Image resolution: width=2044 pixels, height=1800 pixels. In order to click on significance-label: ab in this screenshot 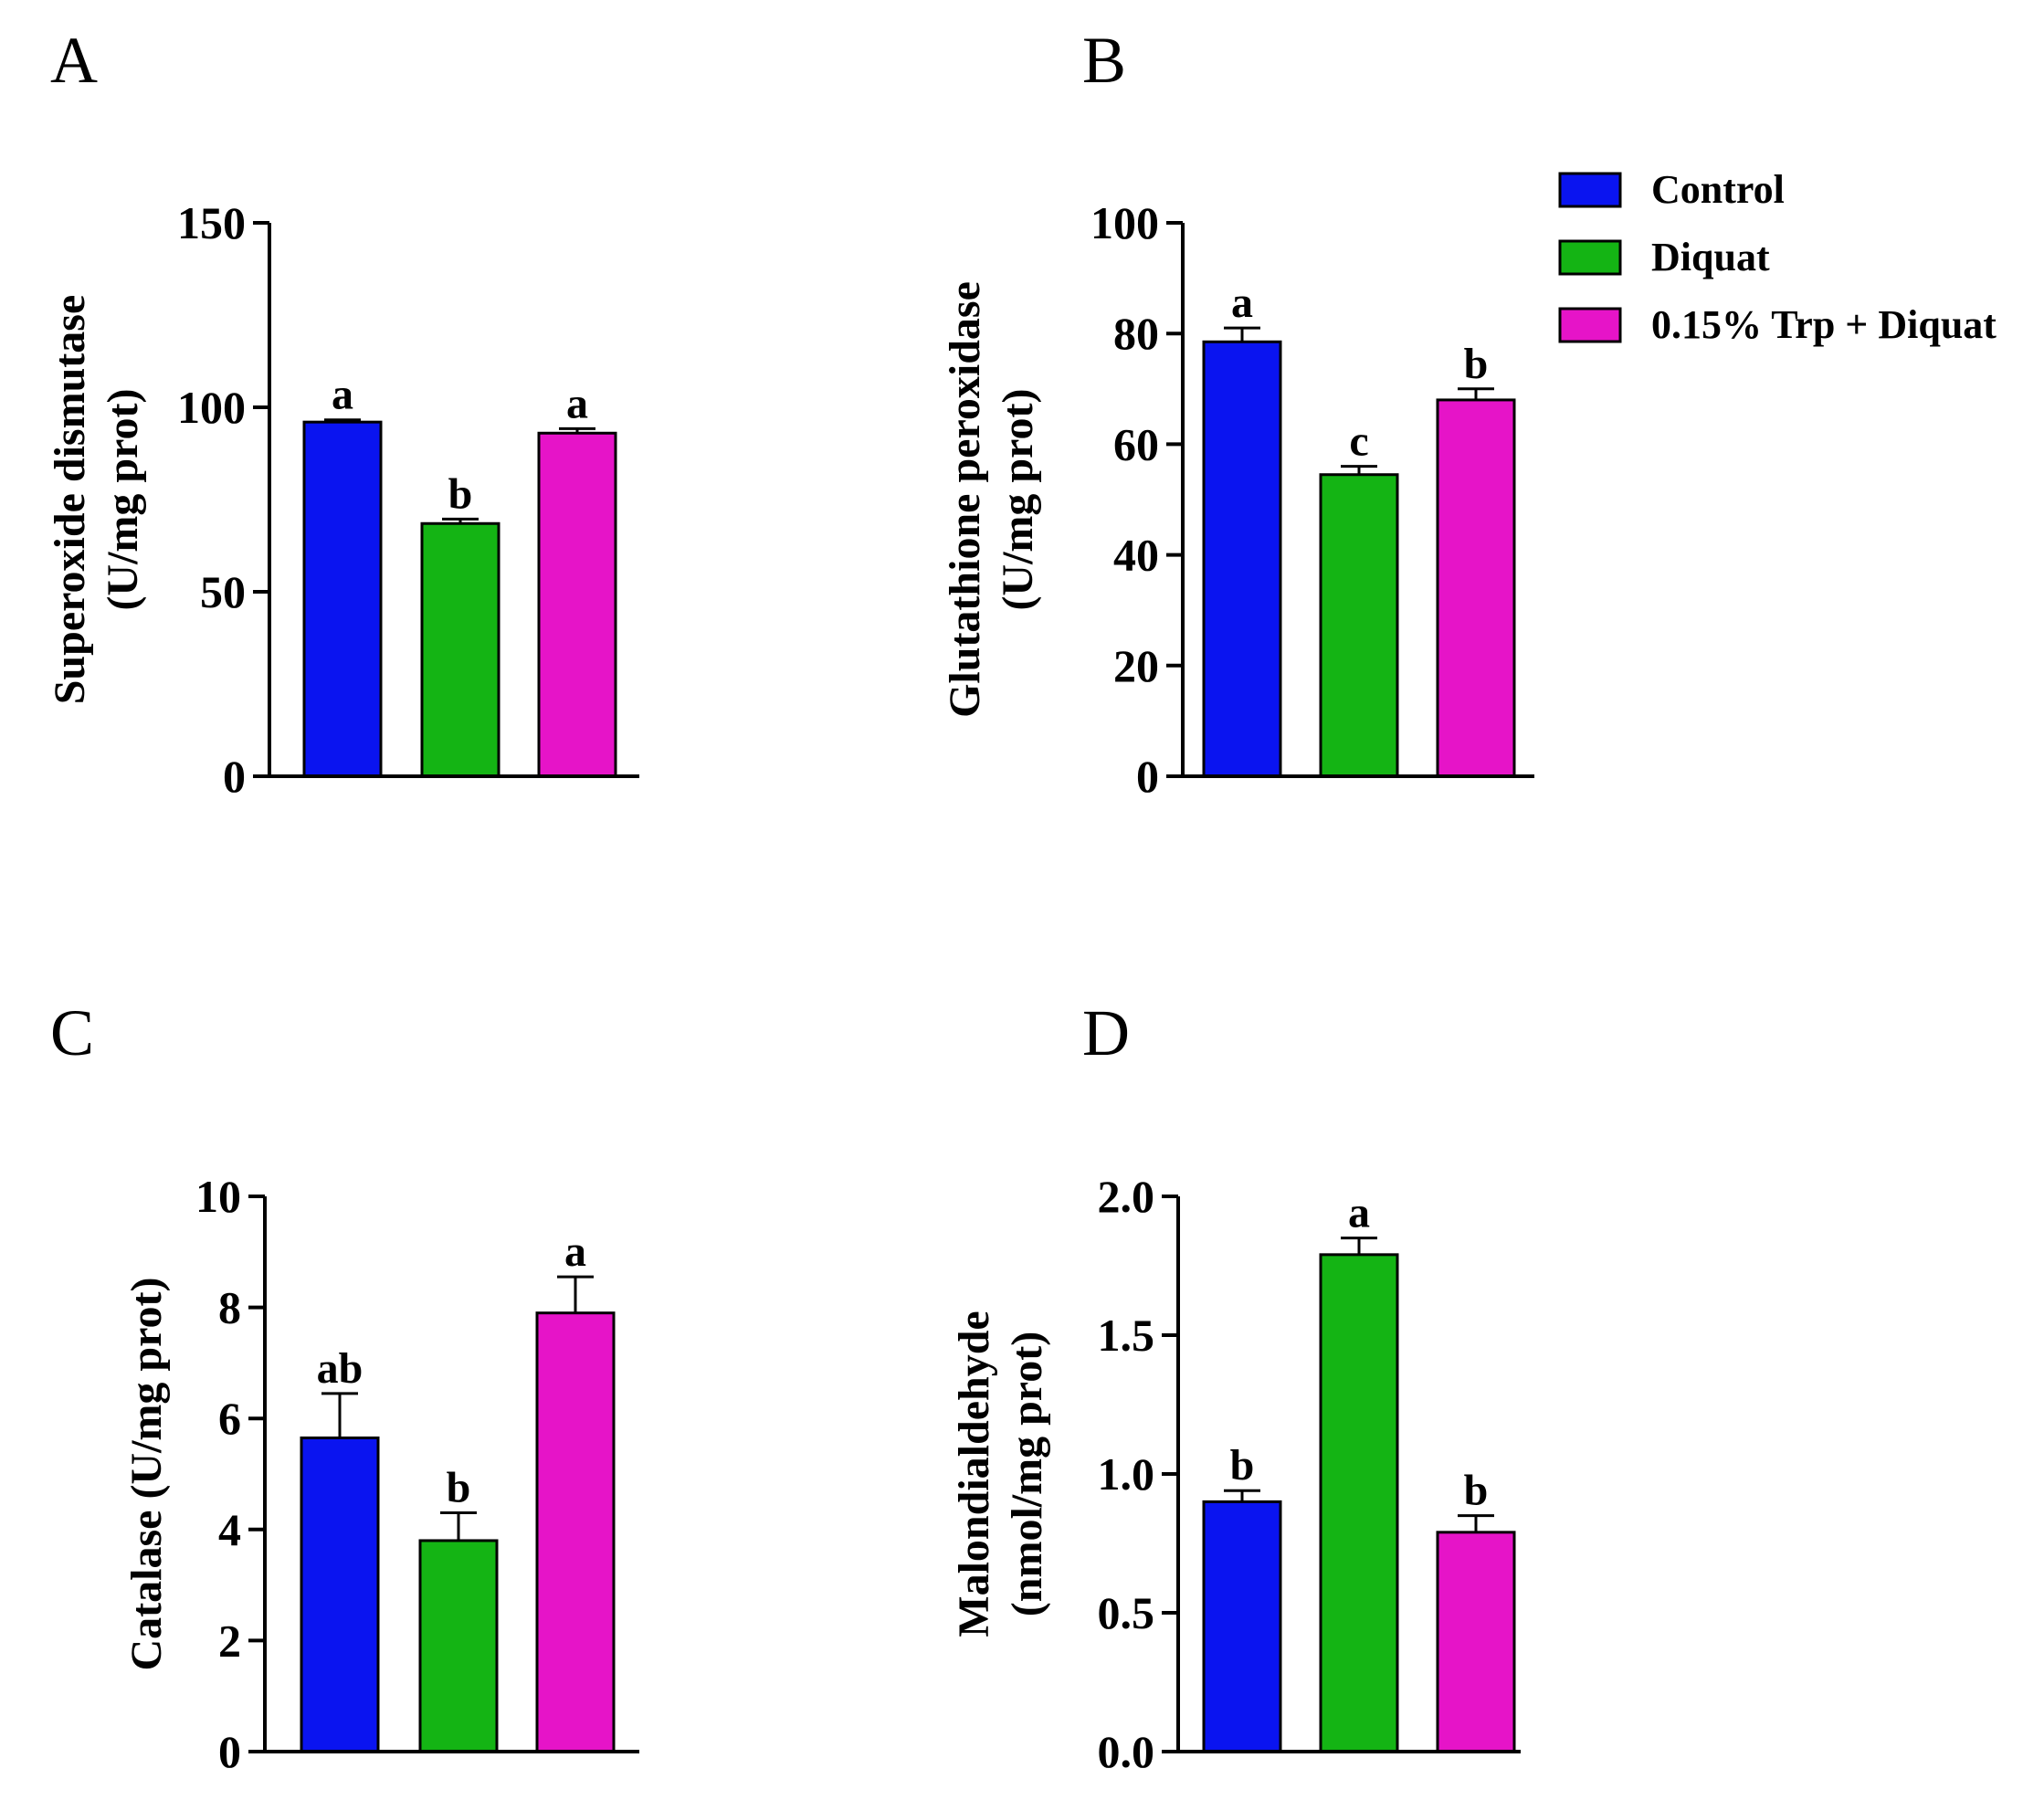, I will do `click(340, 1368)`.